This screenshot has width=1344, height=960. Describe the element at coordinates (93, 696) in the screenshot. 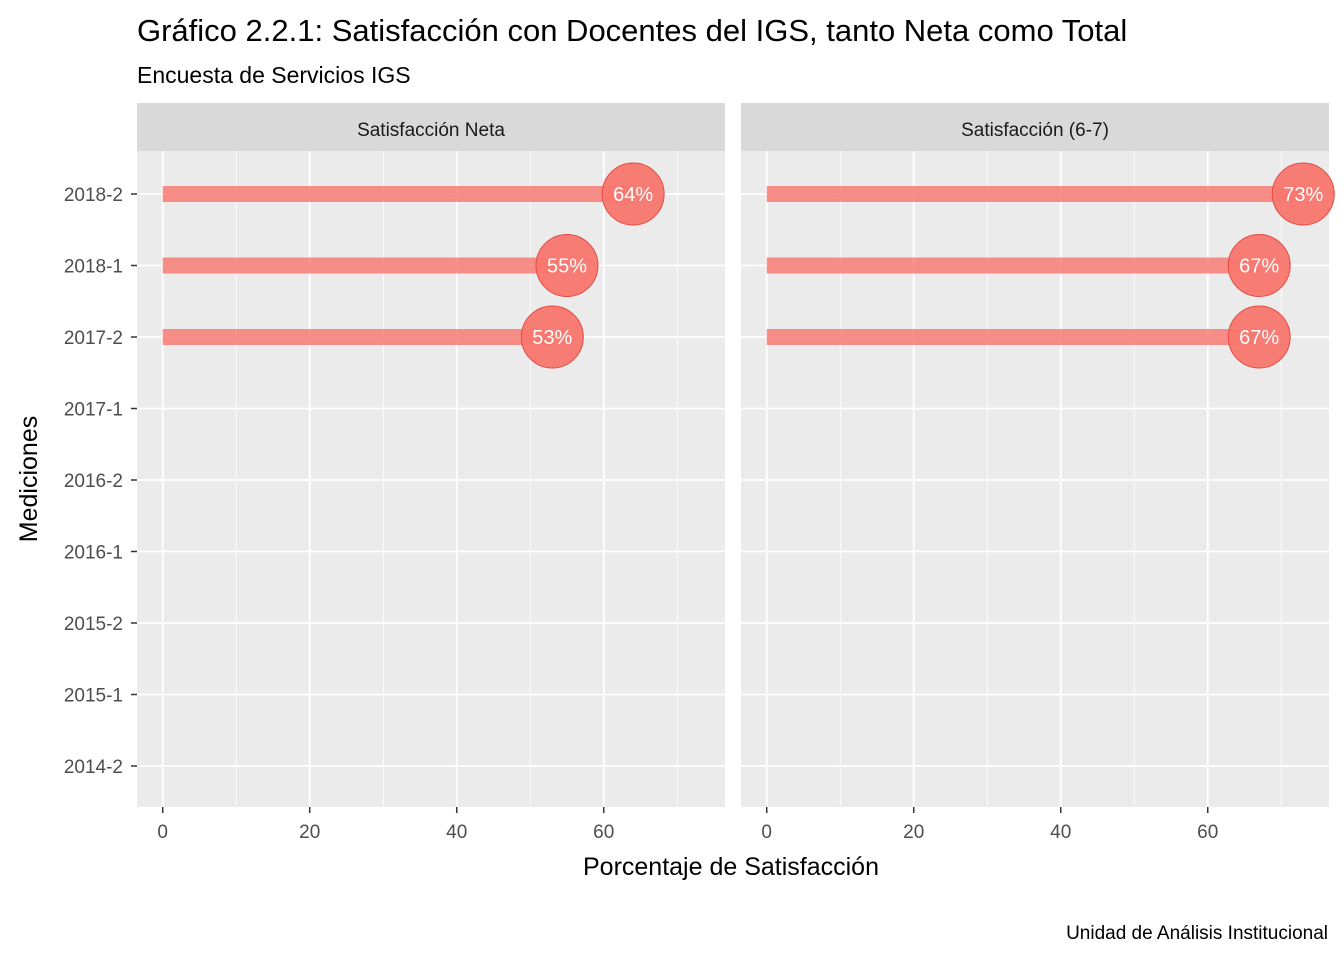

I see `y-tick-label: 2015-1` at that location.